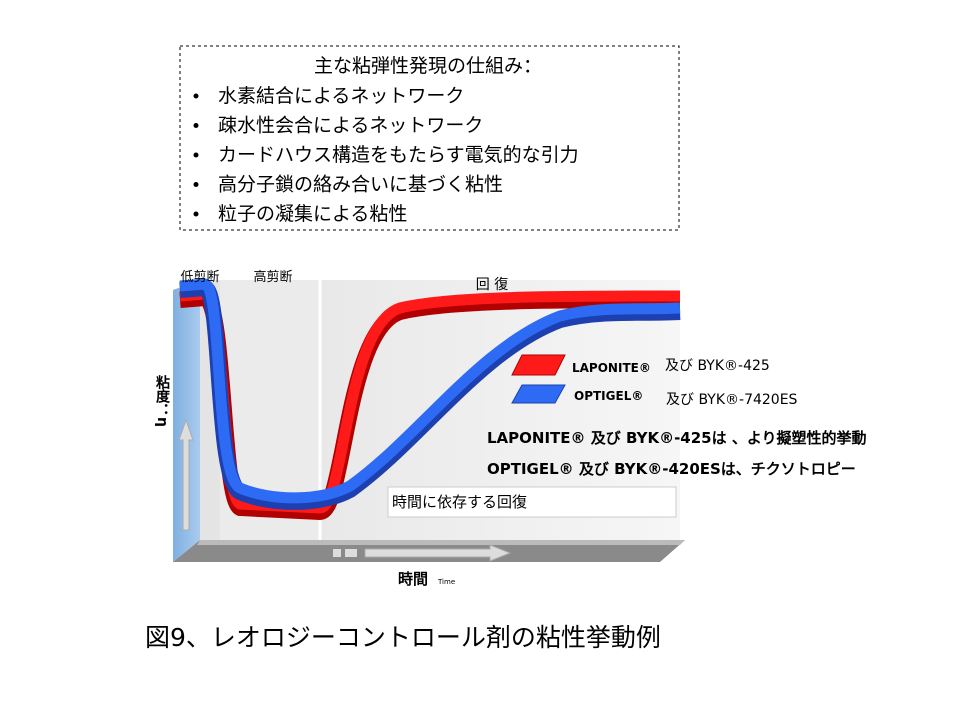 The height and width of the screenshot is (720, 960). What do you see at coordinates (611, 368) in the screenshot?
I see `legend-name: LAPONITE®` at bounding box center [611, 368].